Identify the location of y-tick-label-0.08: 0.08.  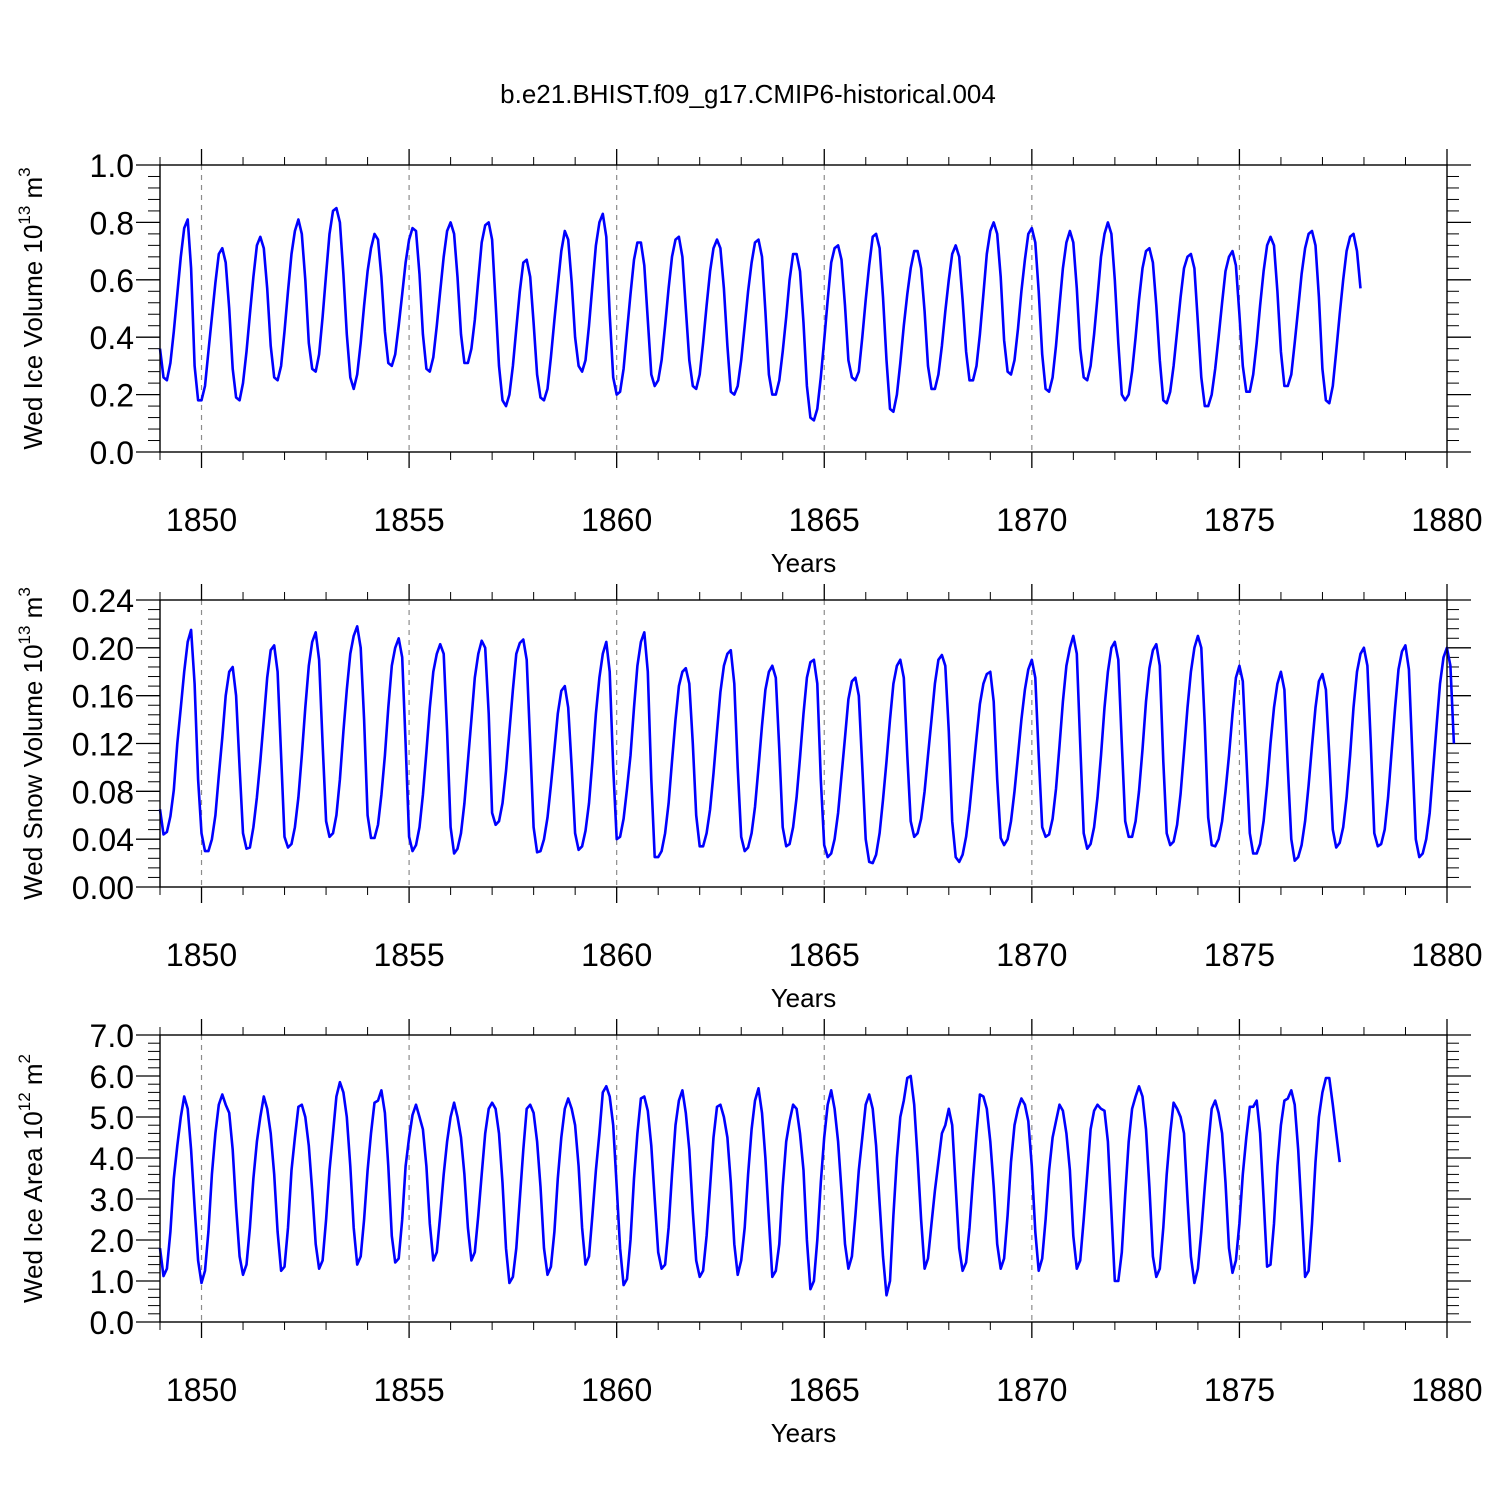
(103, 792).